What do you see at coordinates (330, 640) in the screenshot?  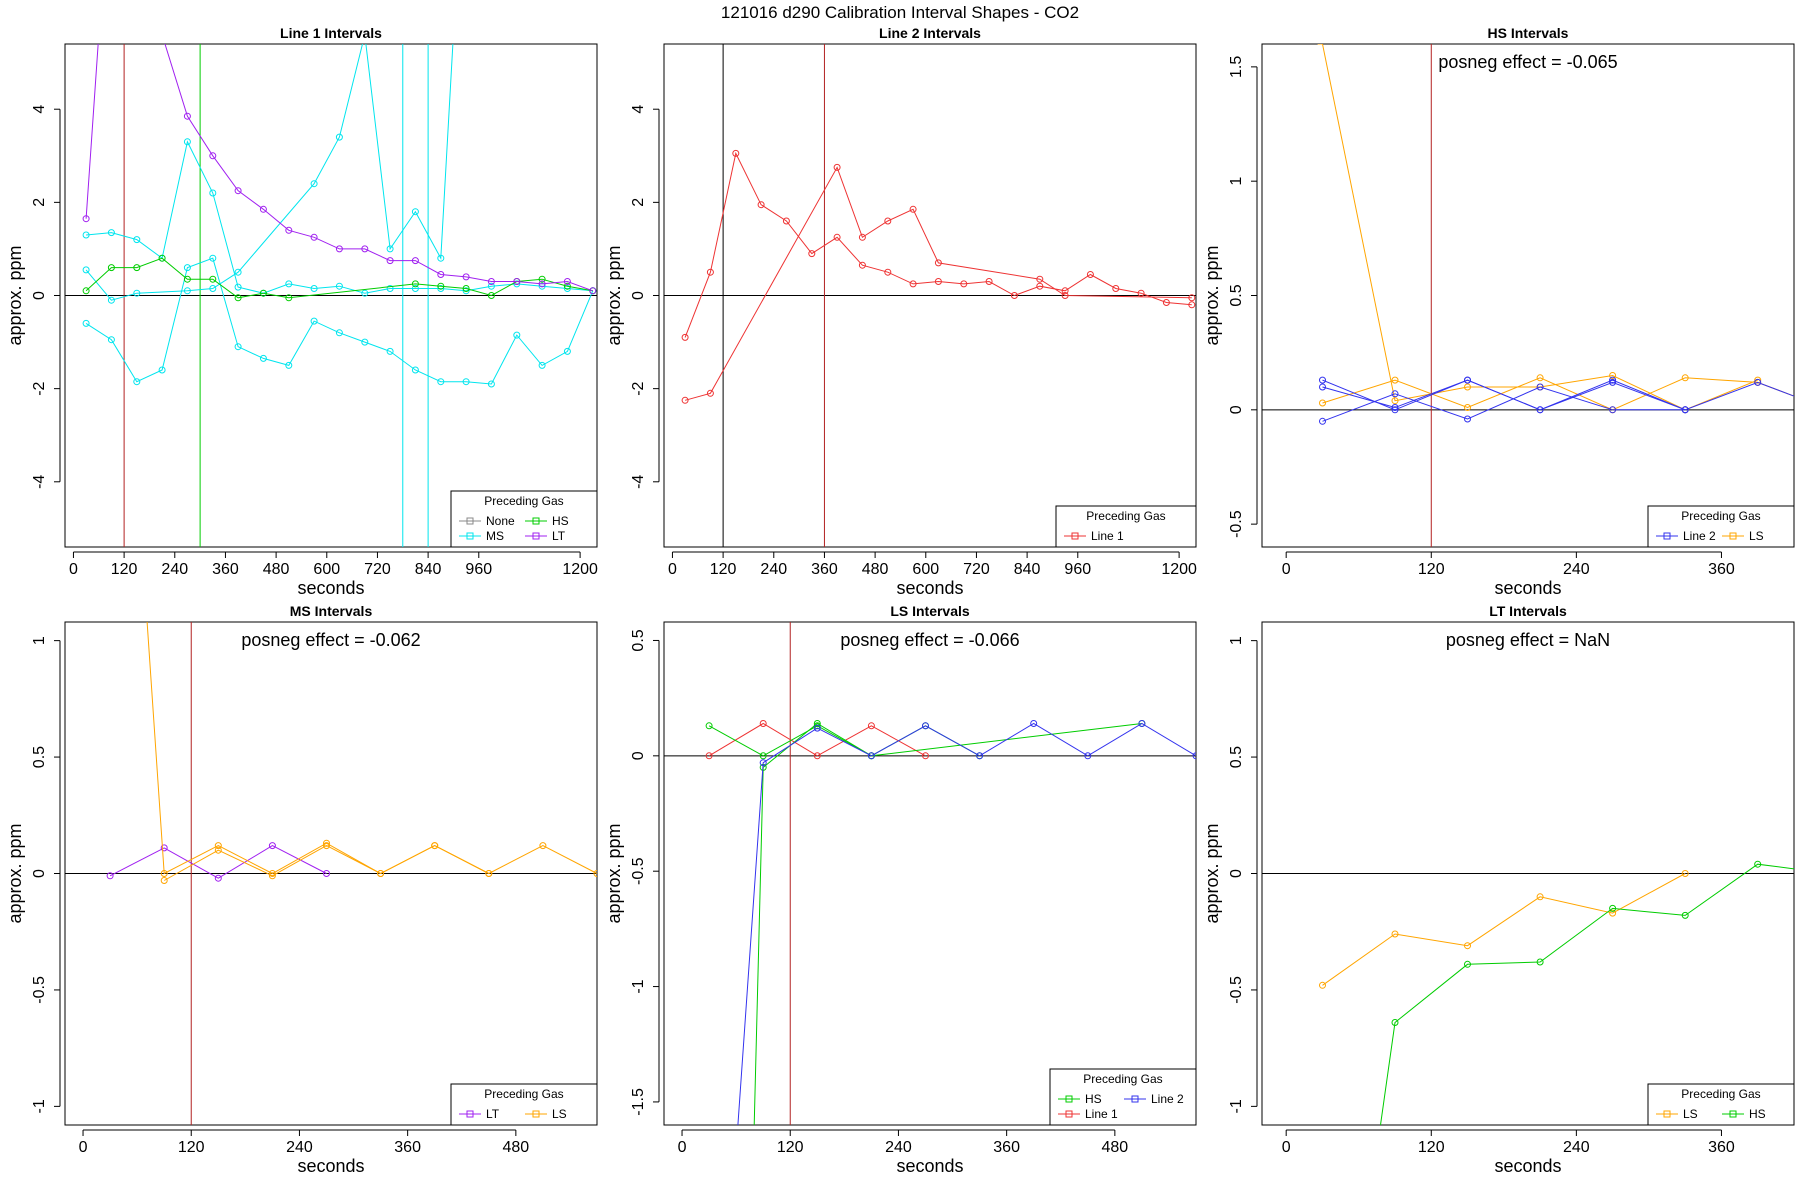 I see `posneg-annotation: posneg effect = -0.062` at bounding box center [330, 640].